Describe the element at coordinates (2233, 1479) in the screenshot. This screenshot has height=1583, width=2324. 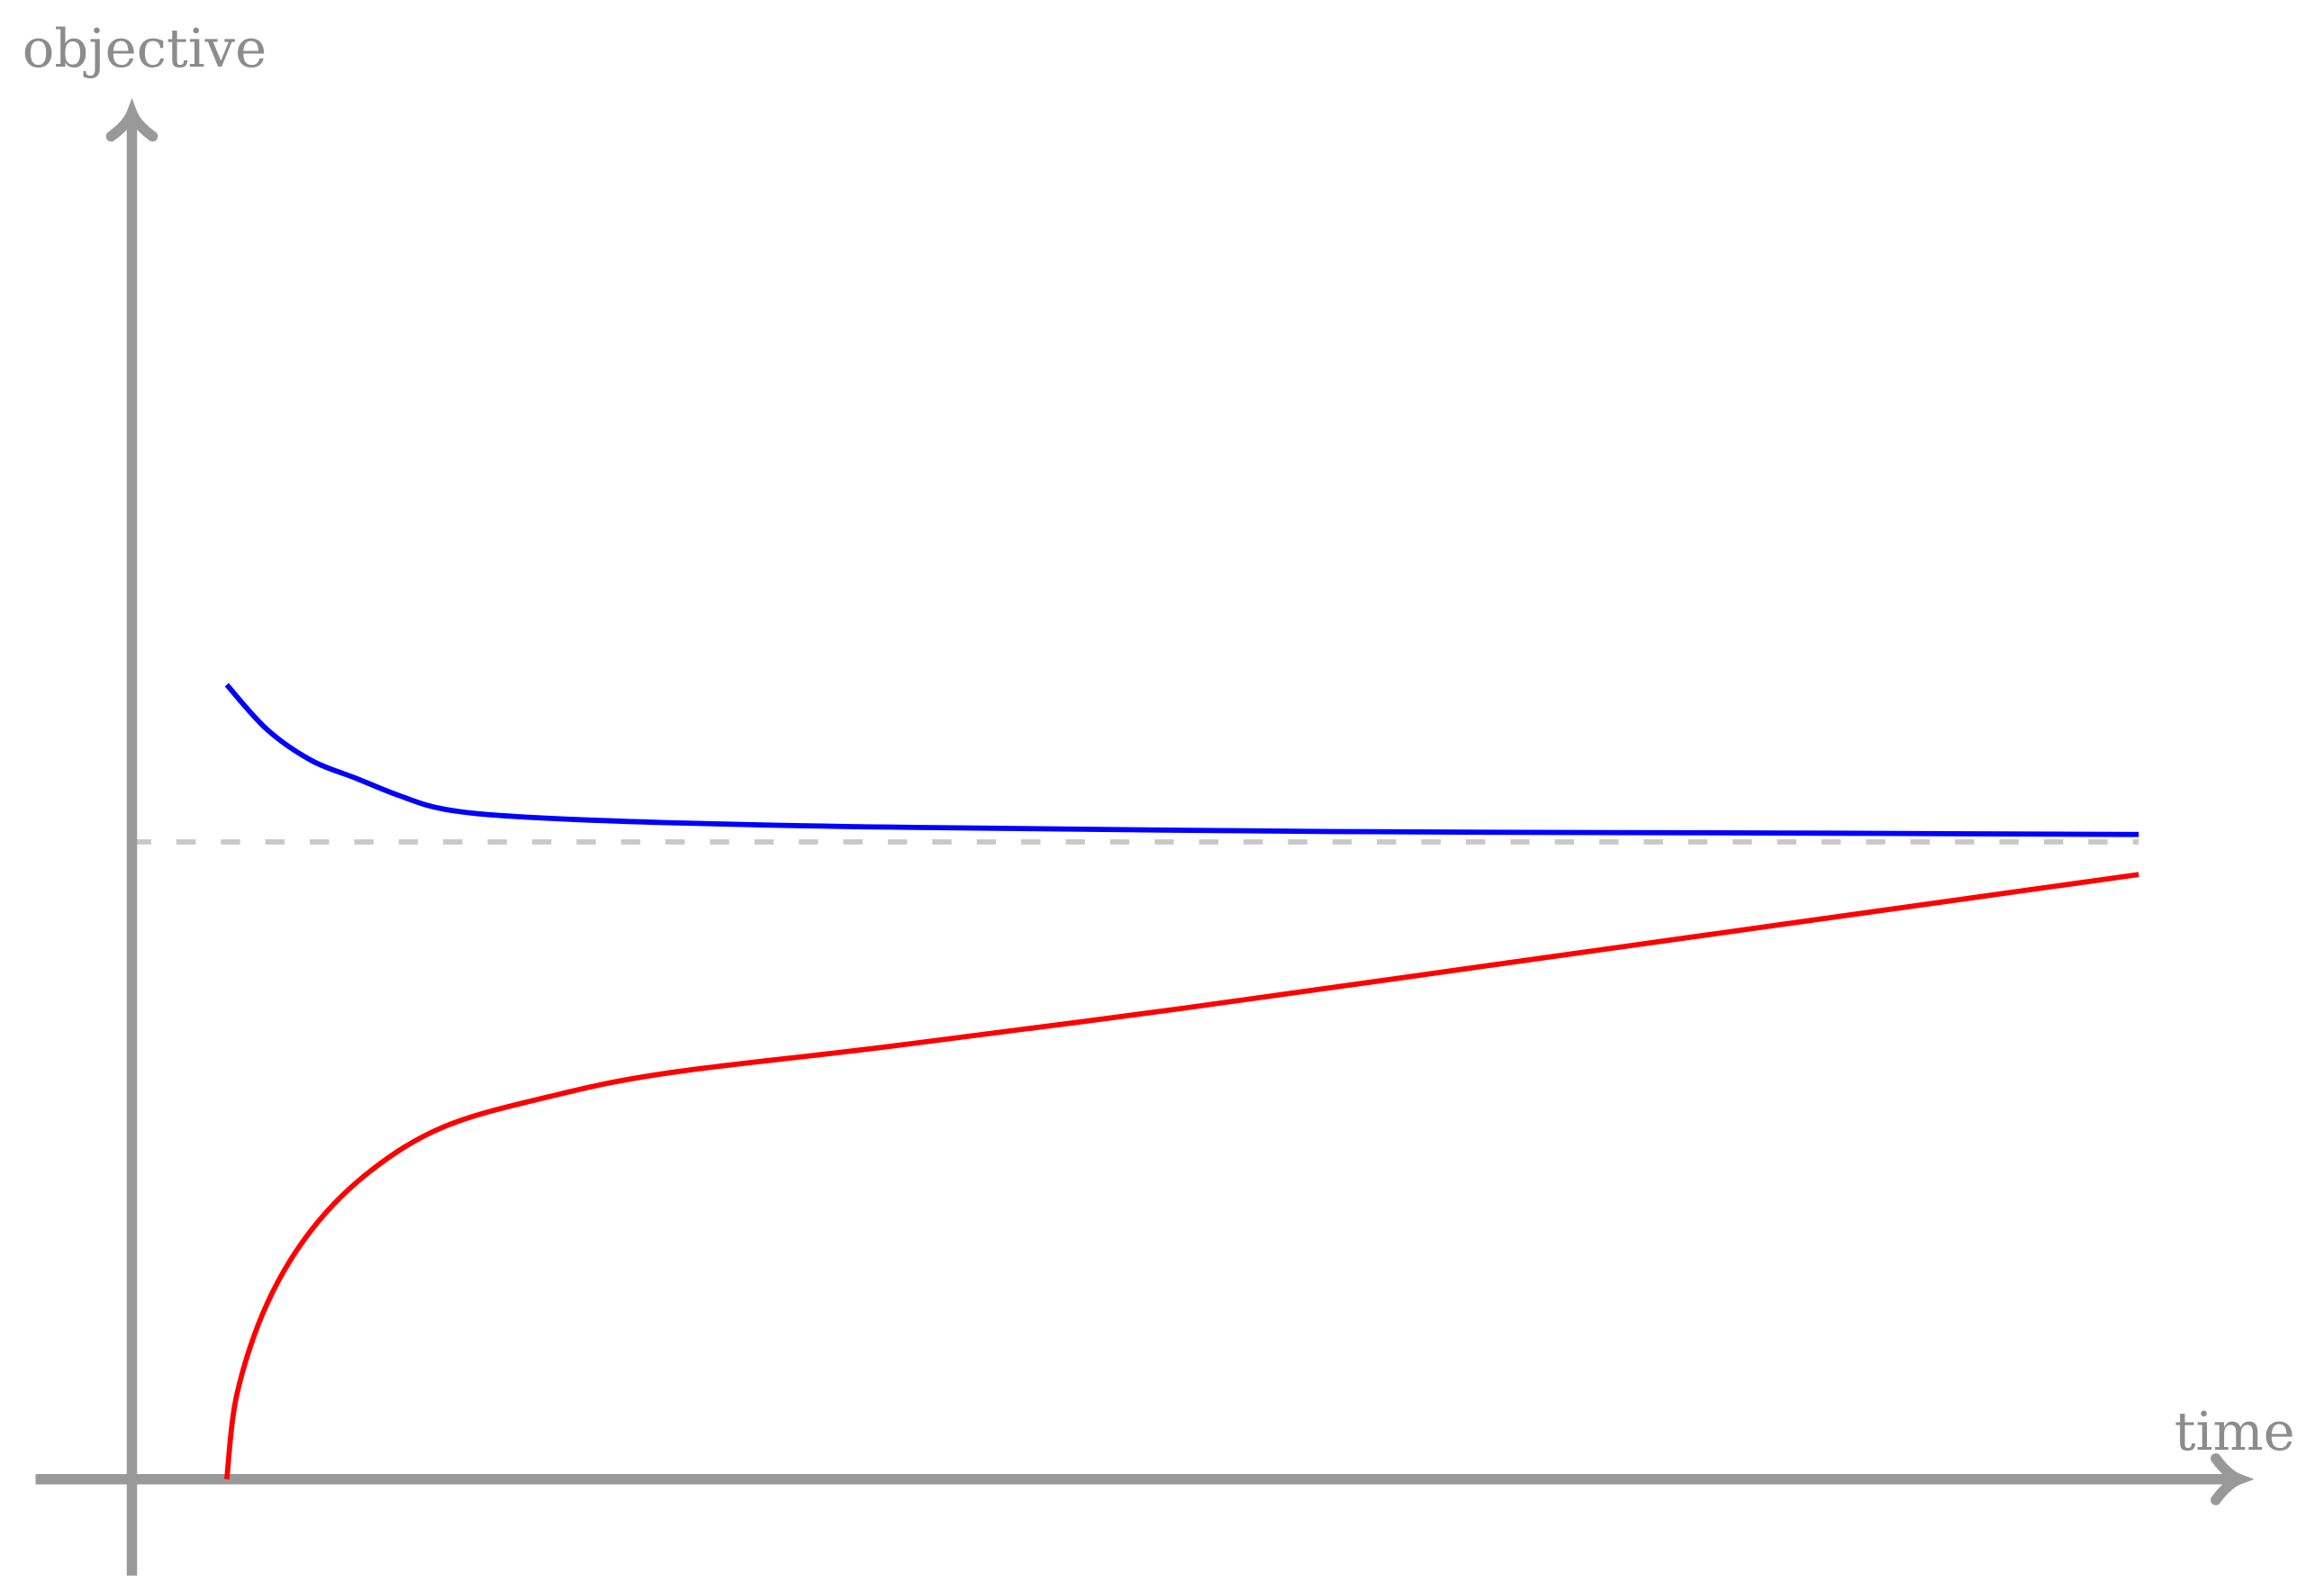
I see `x-axis-arrowhead` at that location.